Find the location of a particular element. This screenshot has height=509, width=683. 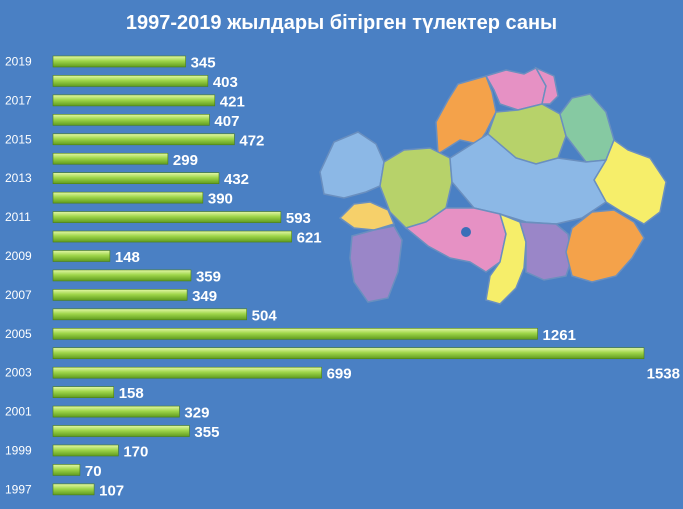

bar-2001 is located at coordinates (116, 411).